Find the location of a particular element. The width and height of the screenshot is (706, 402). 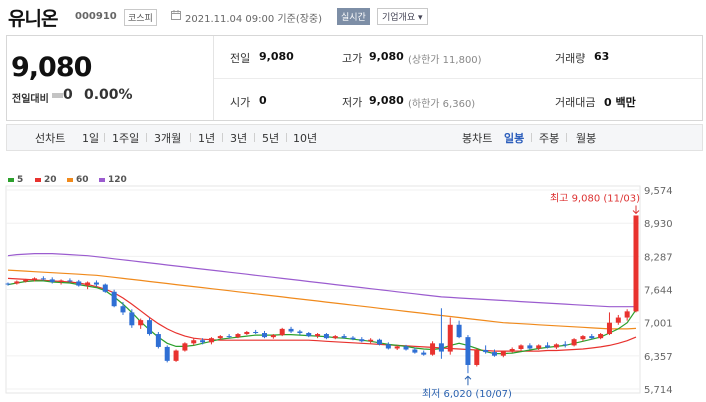

lower-limit: (하한가 6,360) is located at coordinates (442, 104).